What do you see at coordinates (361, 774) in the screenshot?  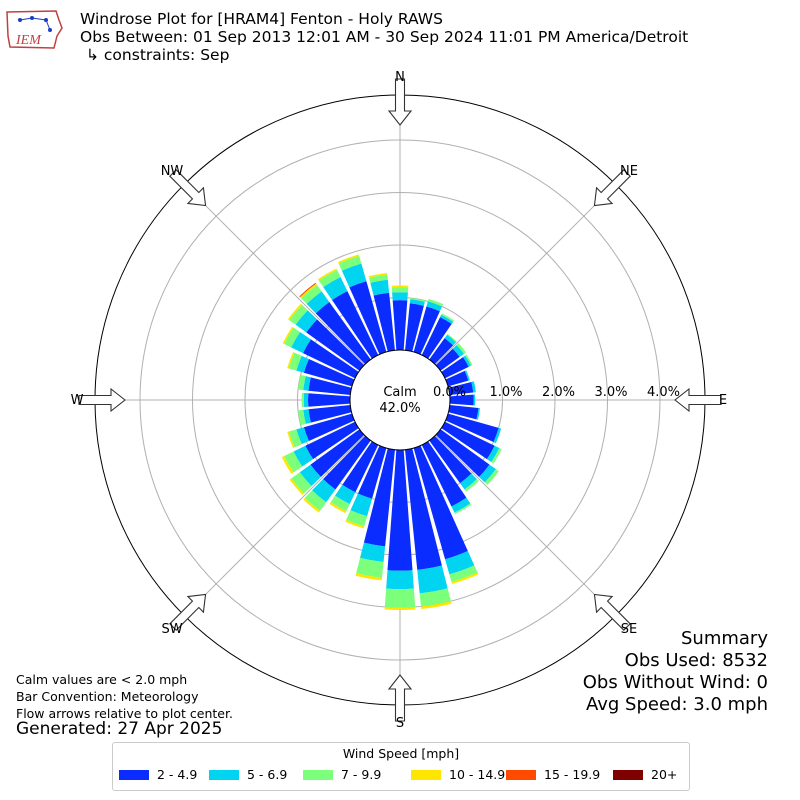 I see `legend-label: 7 - 9.9` at bounding box center [361, 774].